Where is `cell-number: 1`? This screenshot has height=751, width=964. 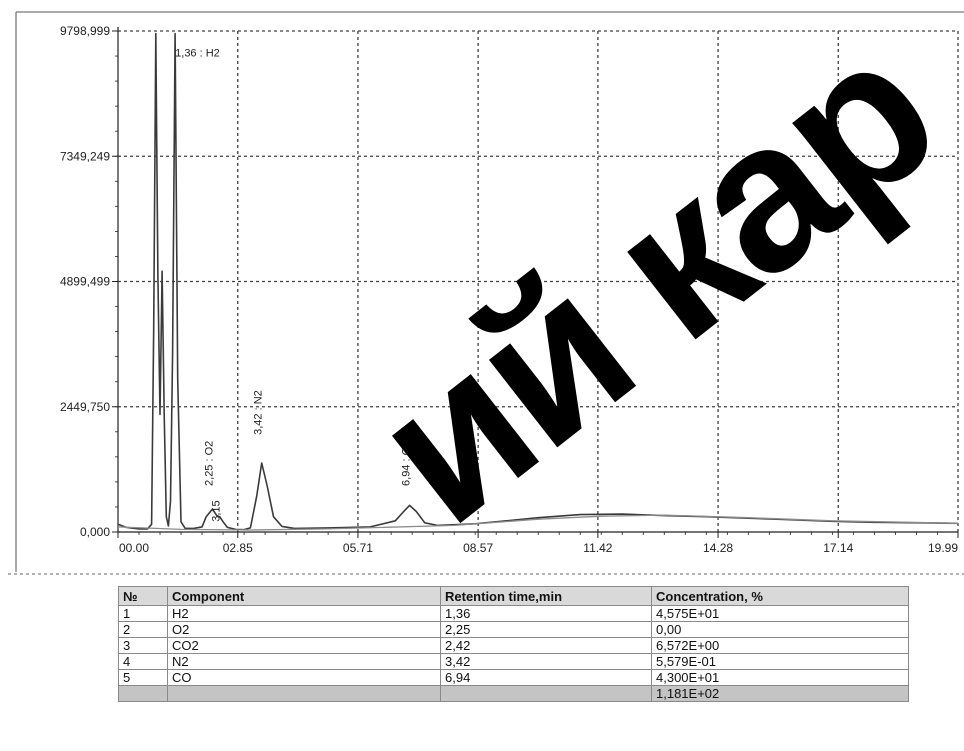 cell-number: 1 is located at coordinates (143, 613).